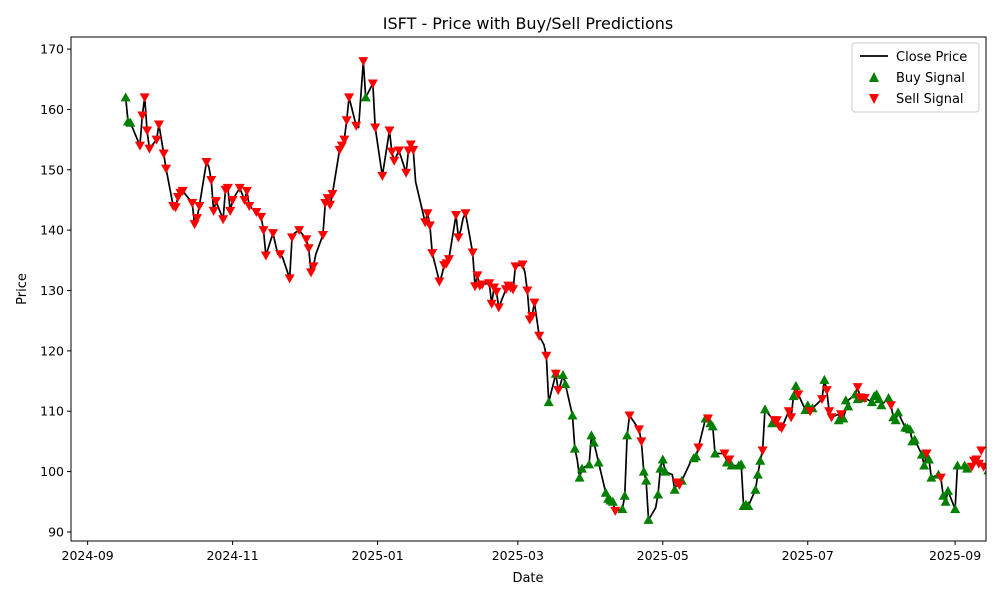 The width and height of the screenshot is (1000, 600). What do you see at coordinates (930, 99) in the screenshot?
I see `legend-sell-label: Sell Signal` at bounding box center [930, 99].